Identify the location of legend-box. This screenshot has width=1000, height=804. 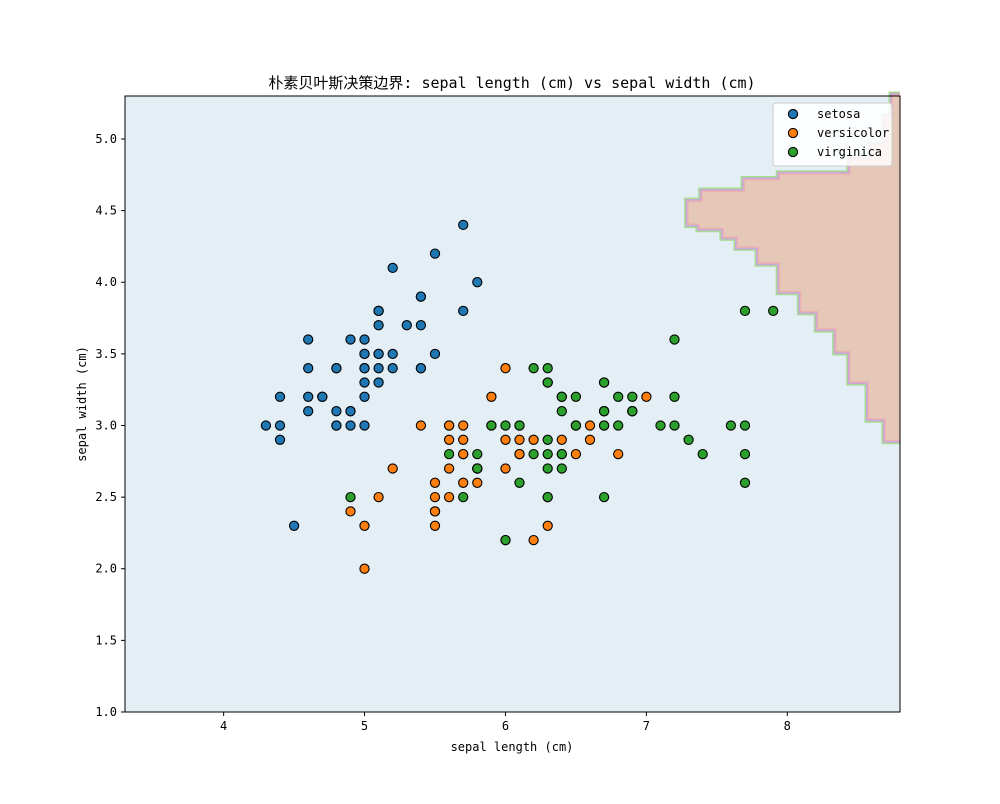
(832, 134).